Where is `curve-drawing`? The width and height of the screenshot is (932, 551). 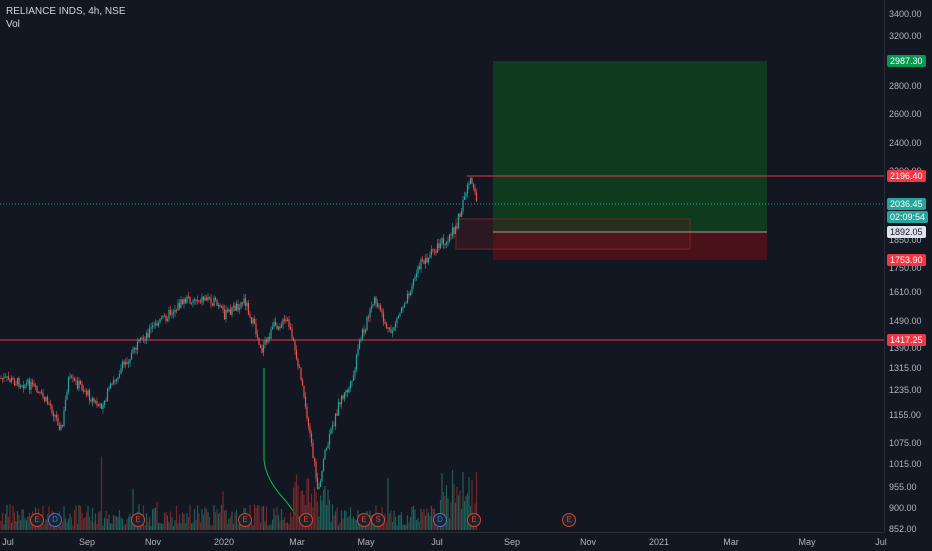
curve-drawing is located at coordinates (282, 444).